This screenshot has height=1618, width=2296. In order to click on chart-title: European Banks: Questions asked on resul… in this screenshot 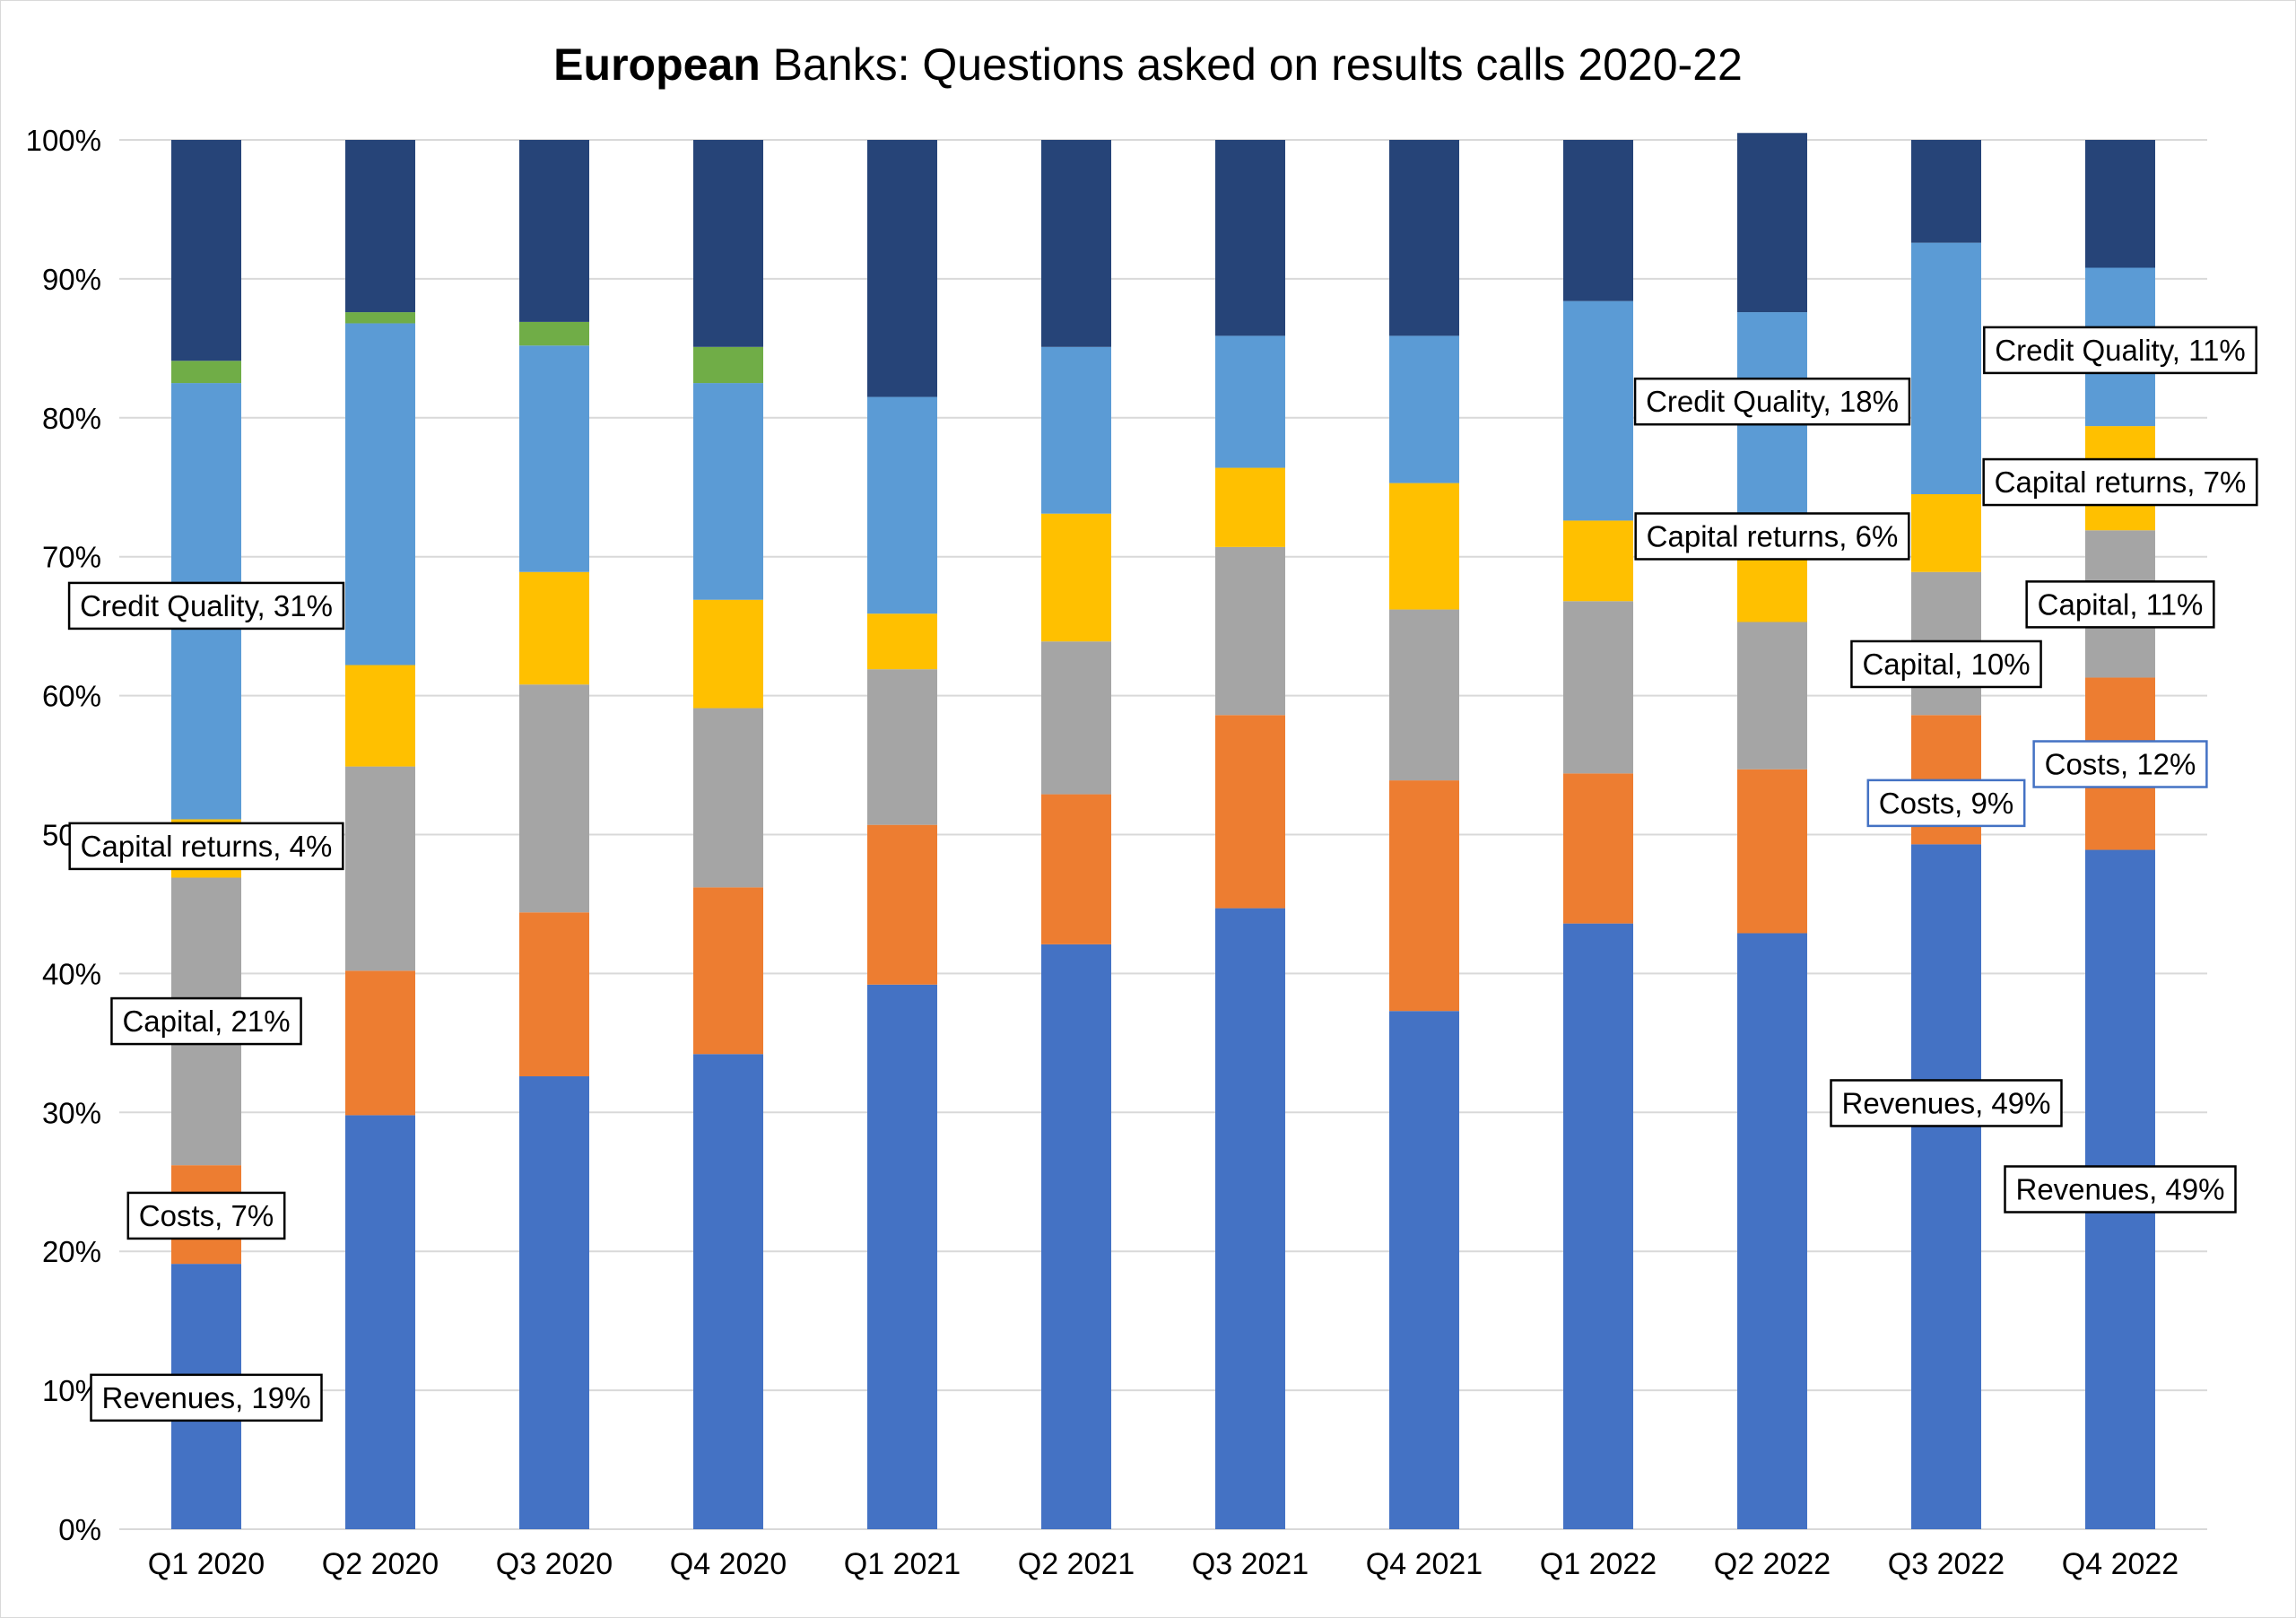, I will do `click(1148, 64)`.